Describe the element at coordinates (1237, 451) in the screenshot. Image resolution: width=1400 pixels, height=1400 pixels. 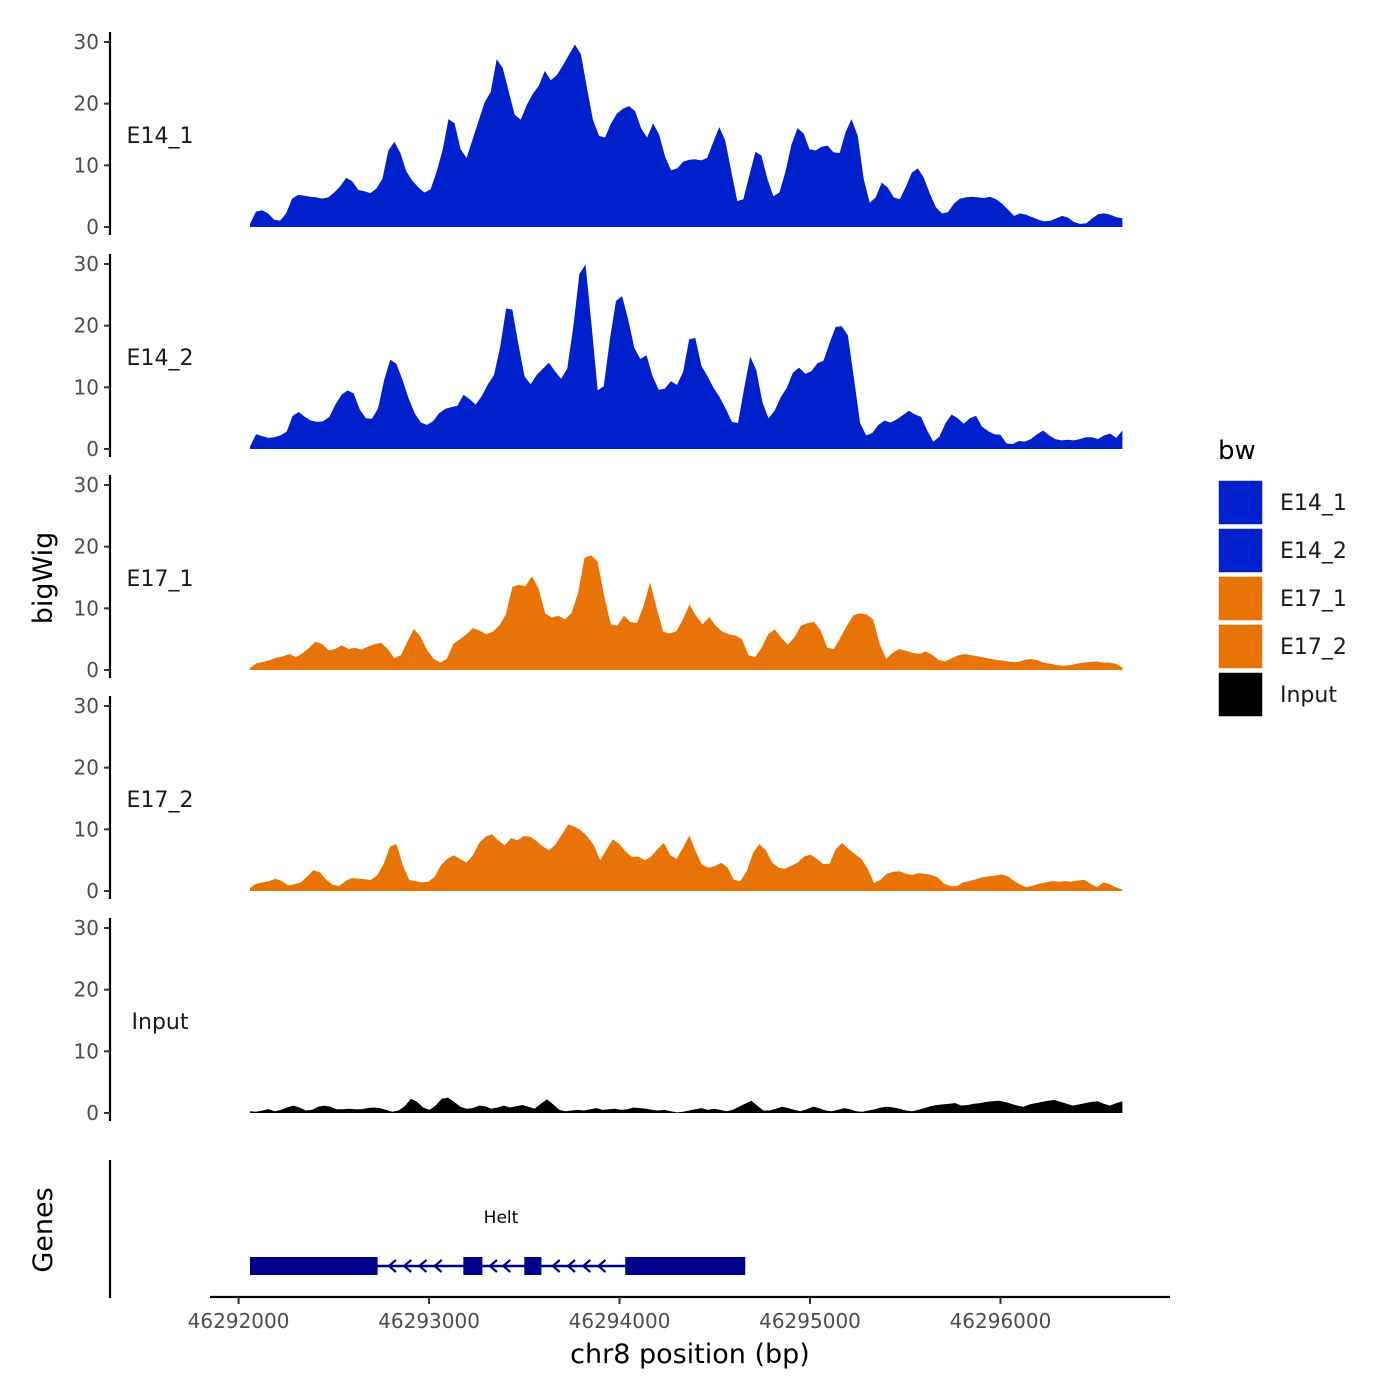
I see `legend-title: bw` at that location.